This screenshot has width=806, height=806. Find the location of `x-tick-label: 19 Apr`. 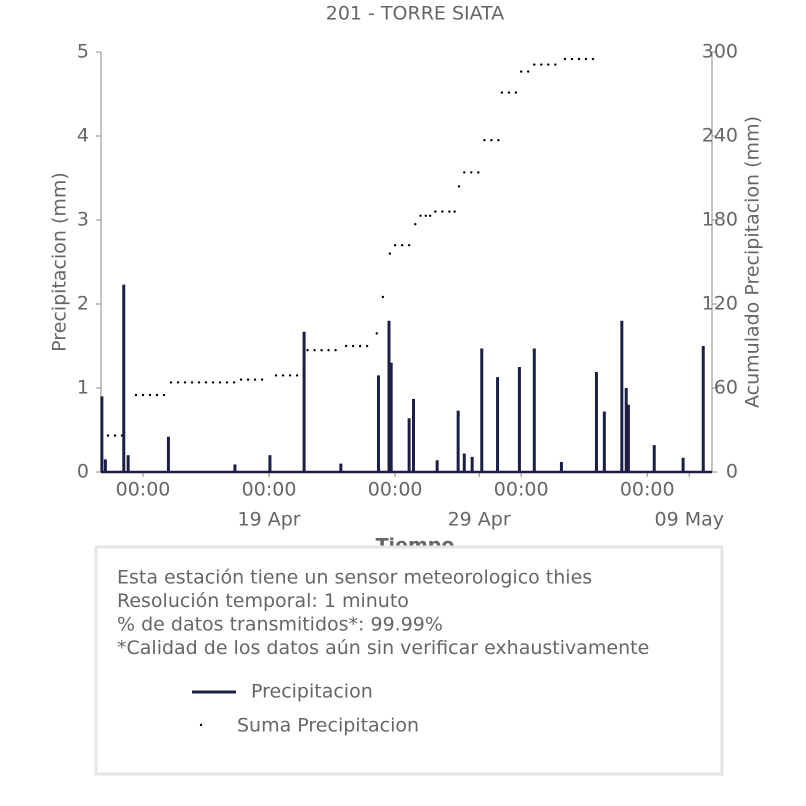

x-tick-label: 19 Apr is located at coordinates (269, 520).